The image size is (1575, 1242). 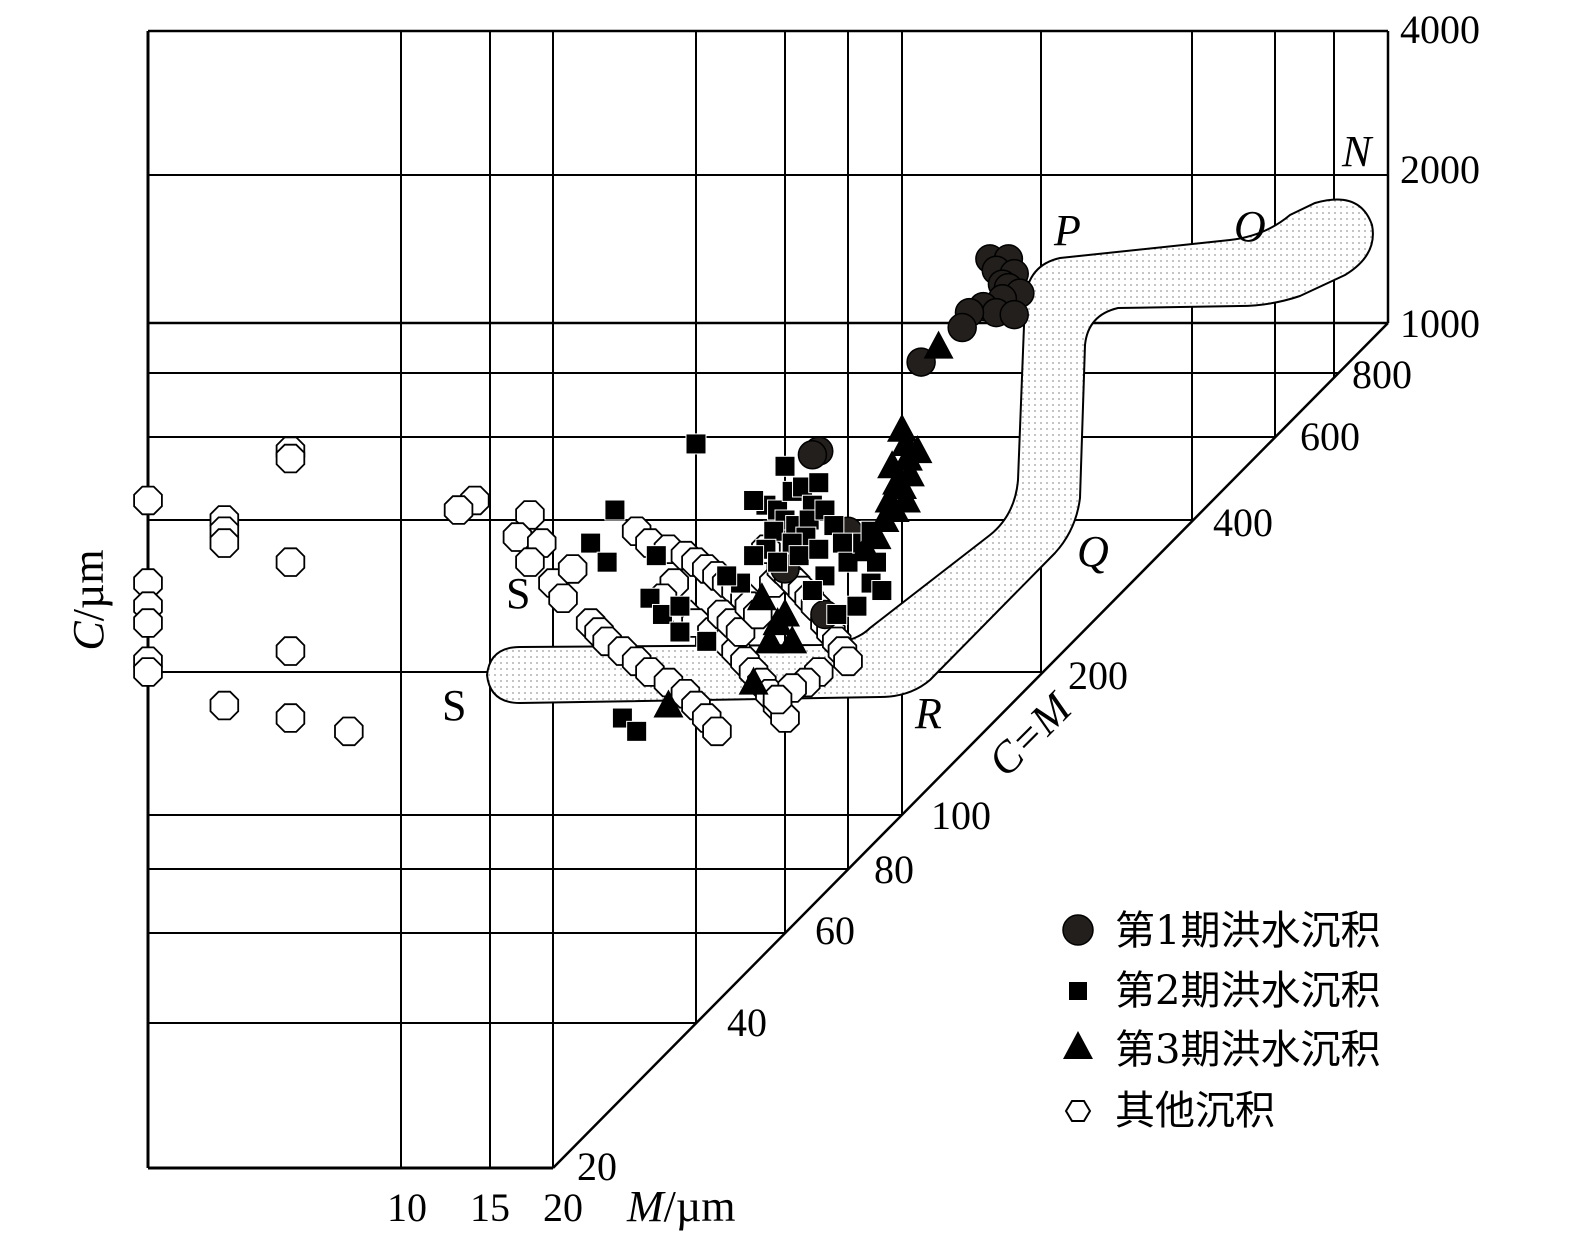 I want to click on legend-label: 第3期洪水沉积, so click(x=1247, y=1050).